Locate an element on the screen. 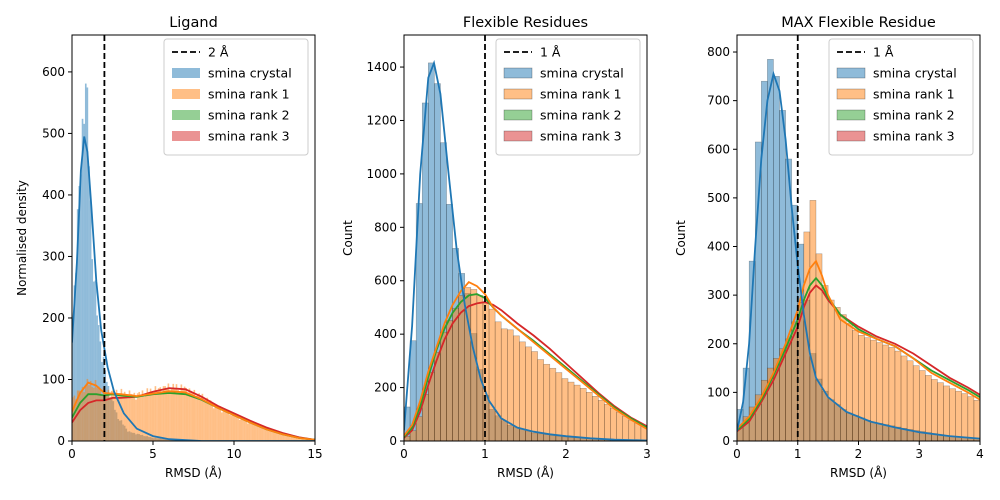 This screenshot has height=500, width=1000. x-tick-label: 1 is located at coordinates (798, 454).